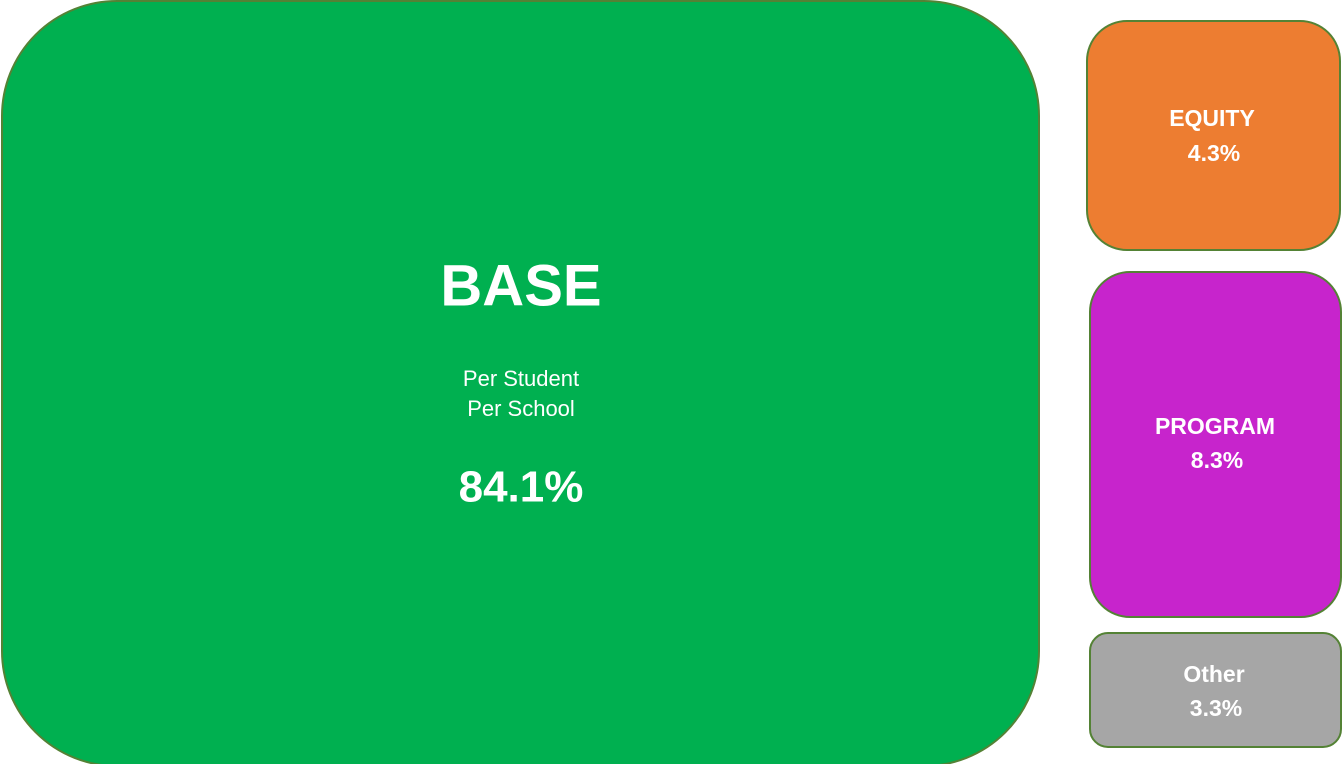  Describe the element at coordinates (1213, 135) in the screenshot. I see `equity-block` at that location.